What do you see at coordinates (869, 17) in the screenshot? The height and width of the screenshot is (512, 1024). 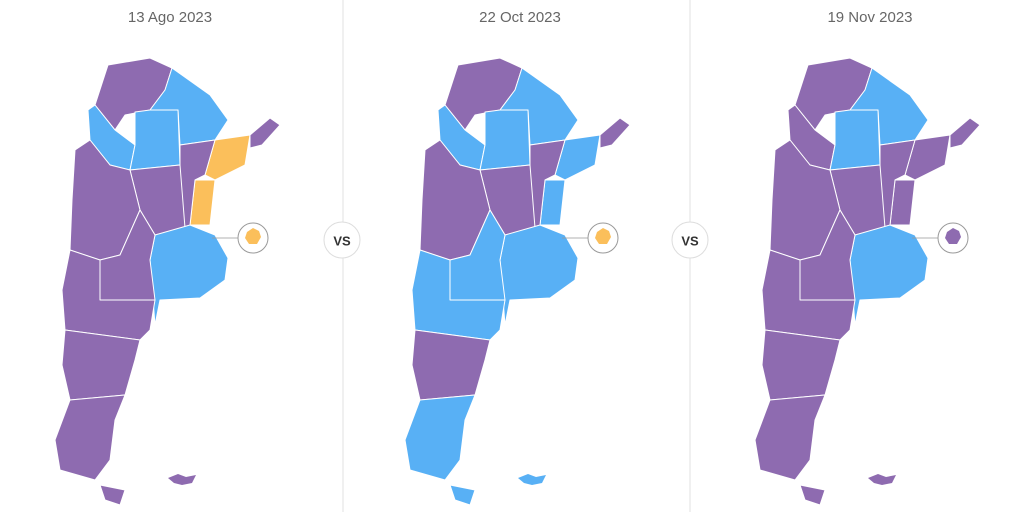 I see `panel-date: 19 Nov 2023` at bounding box center [869, 17].